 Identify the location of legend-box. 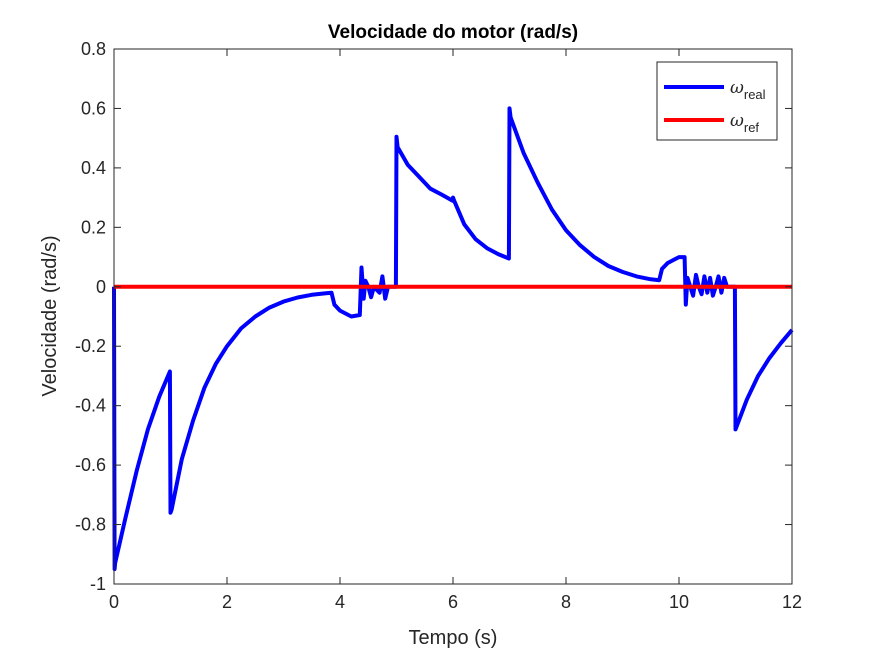
(717, 101).